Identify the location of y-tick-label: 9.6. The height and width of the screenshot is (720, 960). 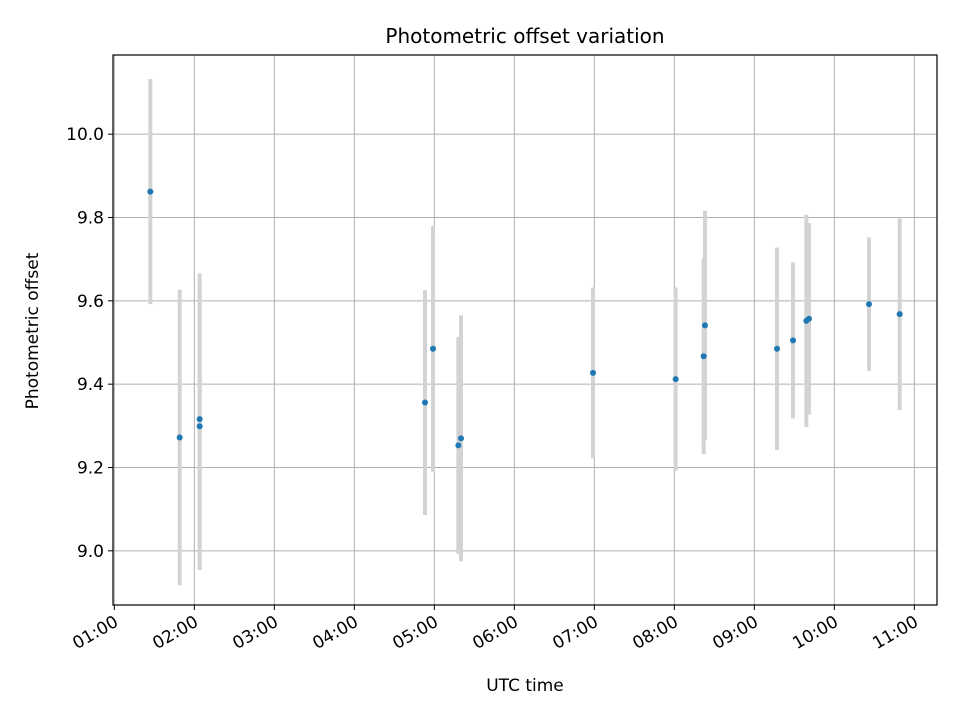
(90, 302).